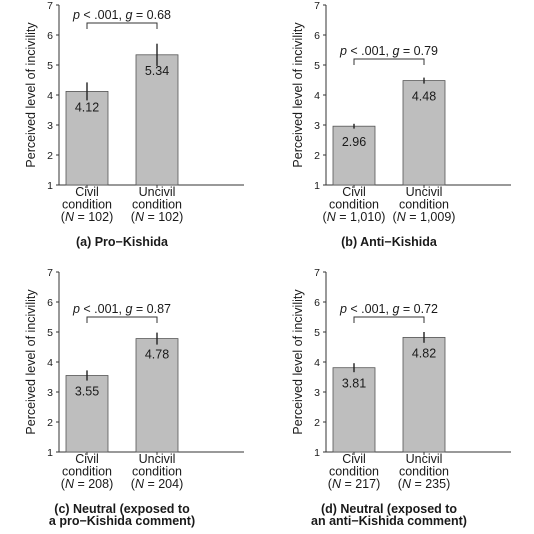 The image size is (534, 534). I want to click on significance-annotation: p < .001, g = 0.87, so click(121, 309).